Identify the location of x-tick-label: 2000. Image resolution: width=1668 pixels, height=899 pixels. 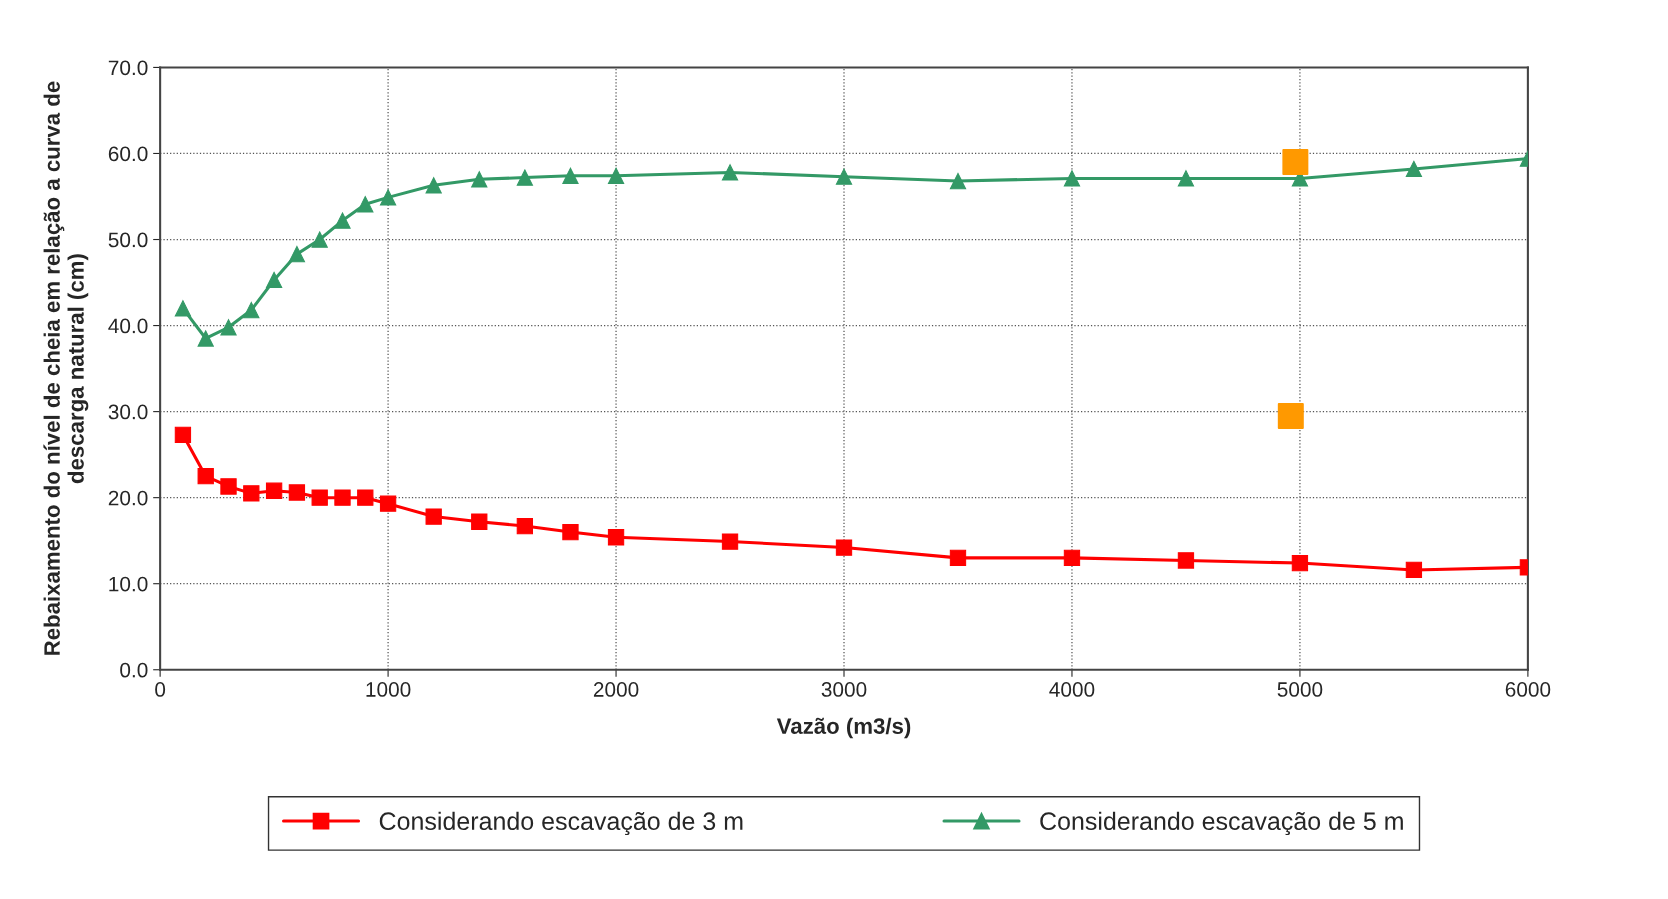
(616, 689).